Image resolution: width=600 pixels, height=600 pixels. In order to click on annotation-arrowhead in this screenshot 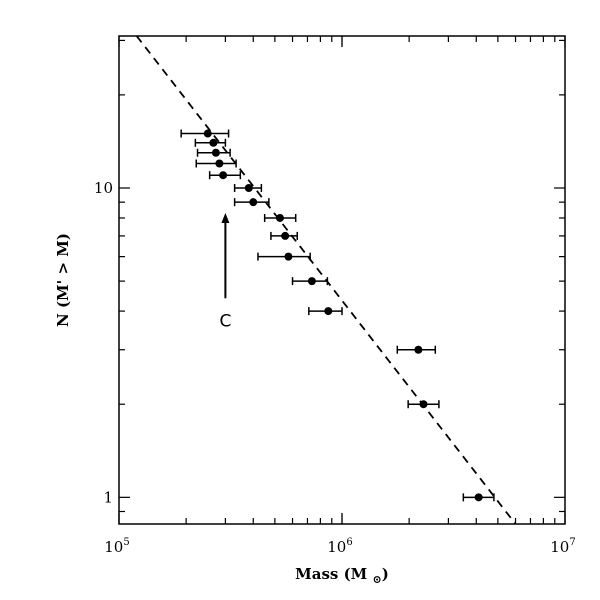, I will do `click(225, 218)`.